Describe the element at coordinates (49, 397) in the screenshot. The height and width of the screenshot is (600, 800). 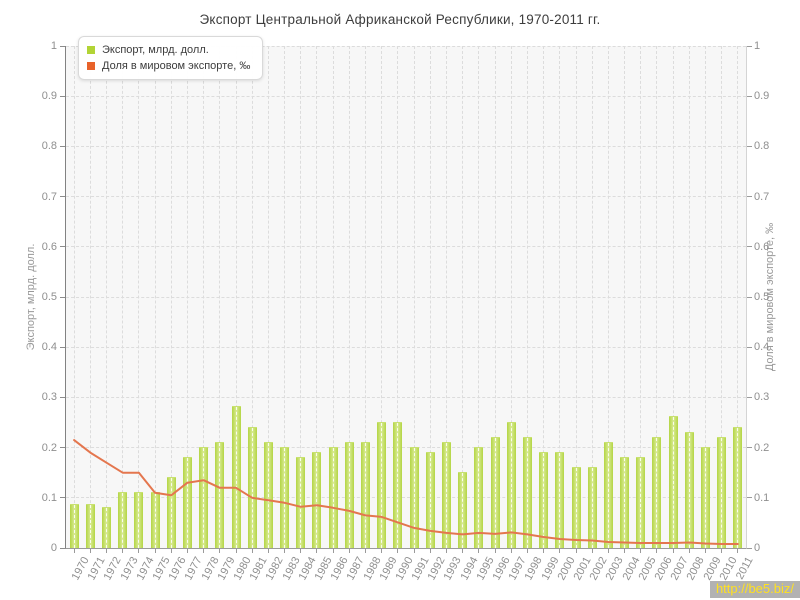
I see `y-axis-left-tick-label: 0.3` at that location.